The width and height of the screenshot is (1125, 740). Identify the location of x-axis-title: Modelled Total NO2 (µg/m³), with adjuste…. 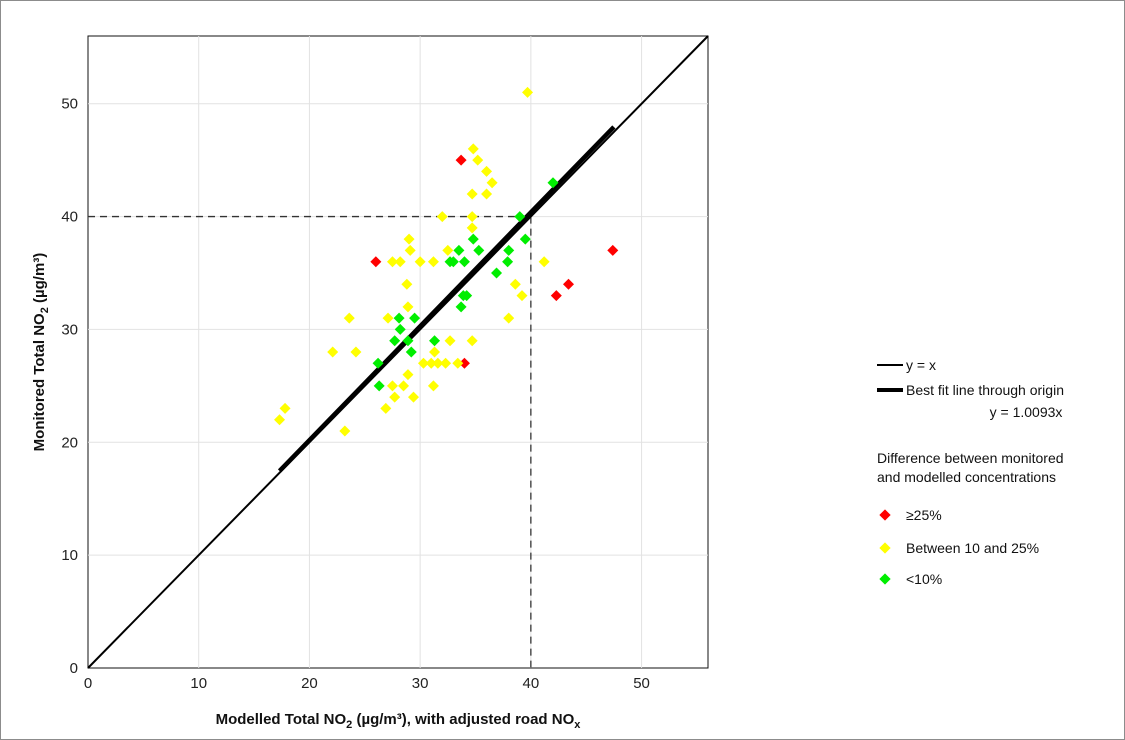
(399, 721).